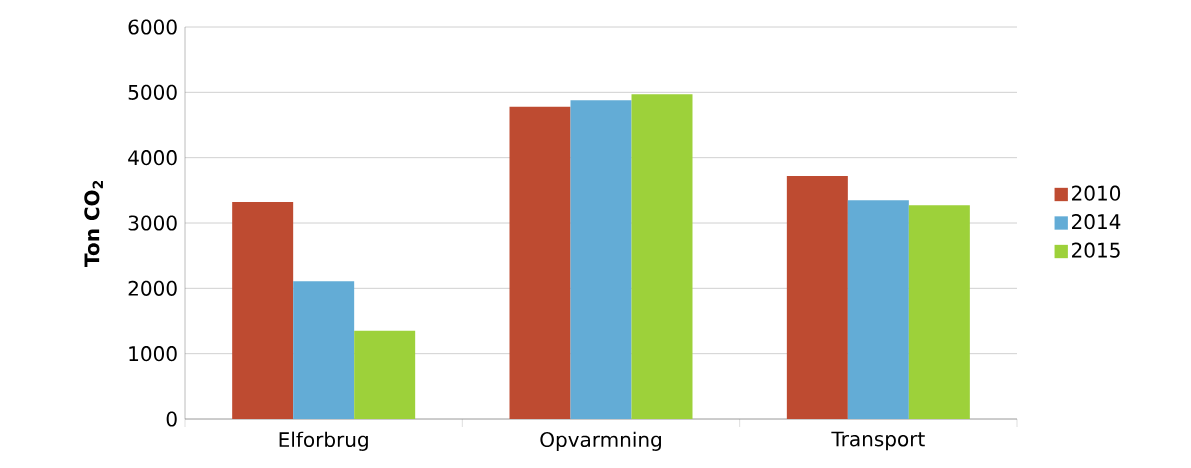  Describe the element at coordinates (93, 223) in the screenshot. I see `y-axis-title: Ton CO$_{2}$` at that location.